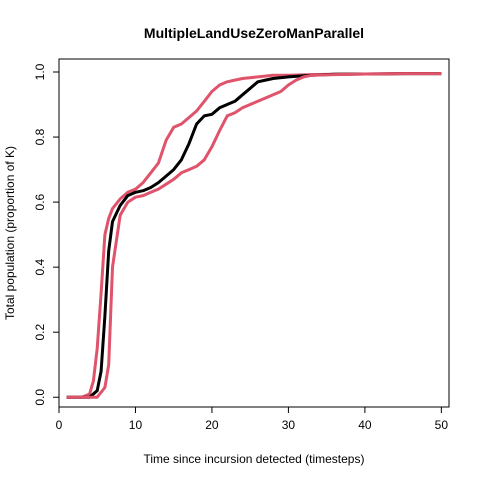 The width and height of the screenshot is (480, 480). I want to click on y-tick-label: 0.2, so click(40, 332).